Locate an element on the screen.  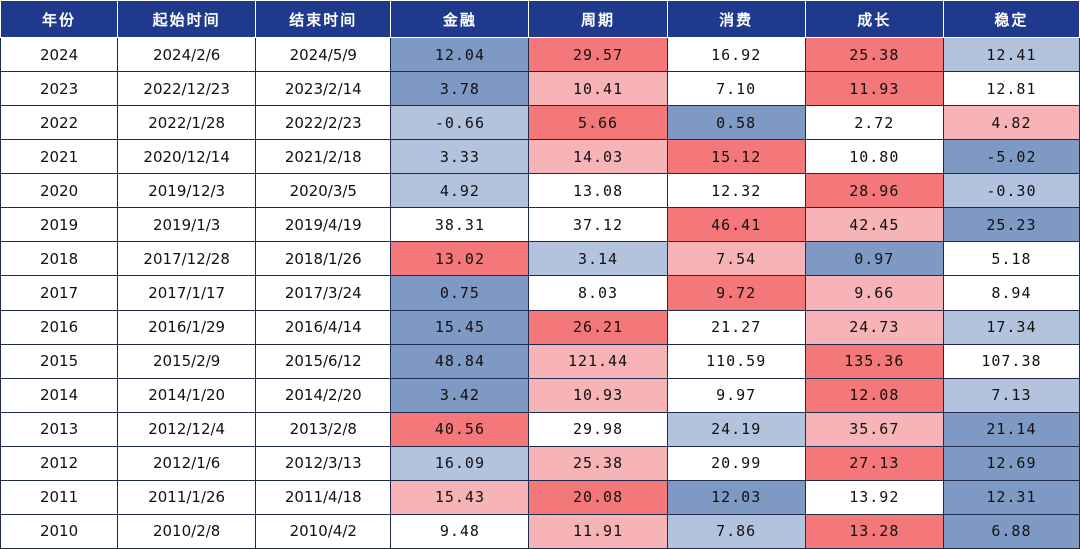
cell-stable: 6.88 is located at coordinates (1011, 531).